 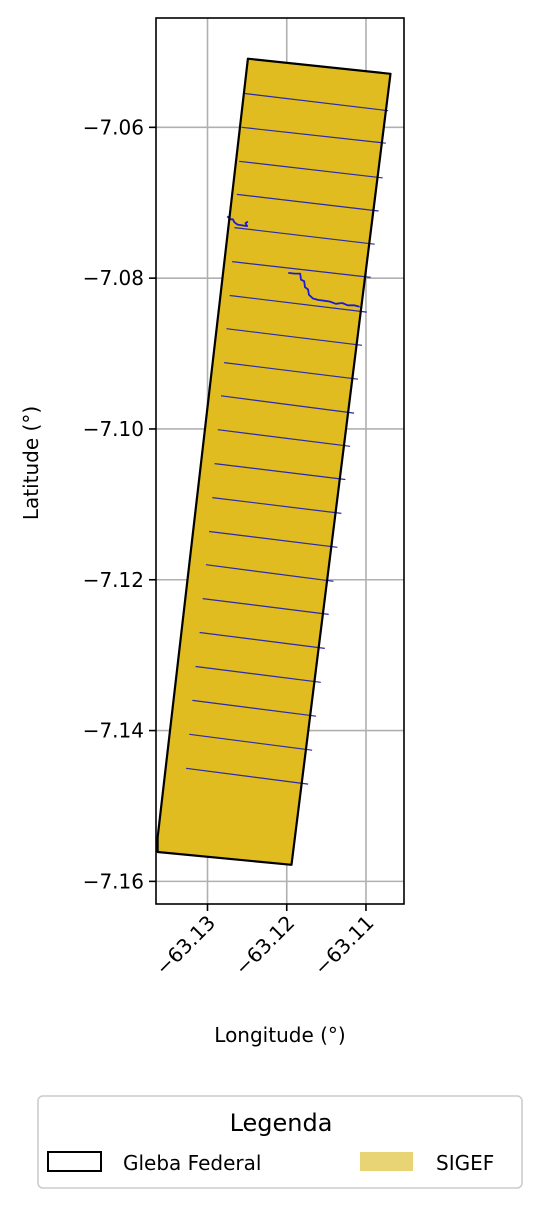 I want to click on x-tick-label: −63.13, so click(x=185, y=945).